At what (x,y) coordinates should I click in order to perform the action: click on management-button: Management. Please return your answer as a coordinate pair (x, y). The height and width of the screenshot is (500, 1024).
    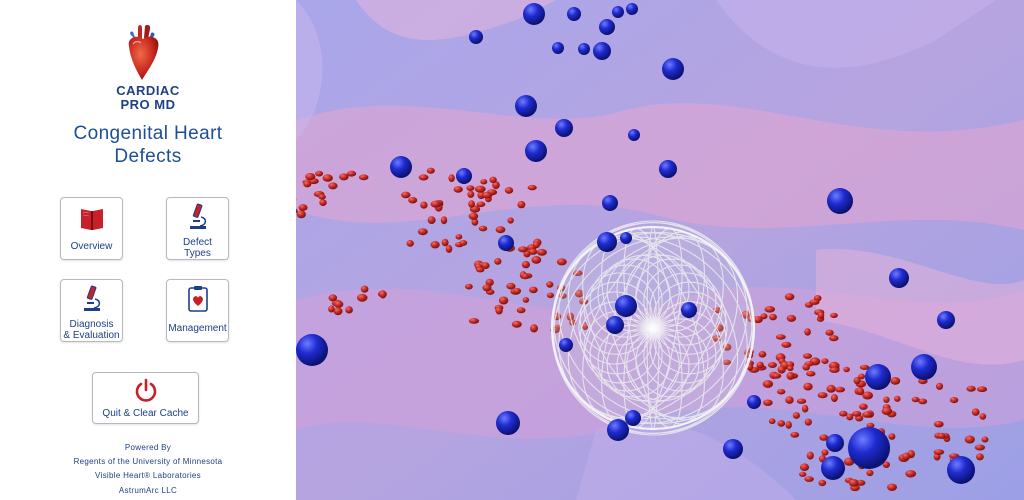
    Looking at the image, I should click on (197, 310).